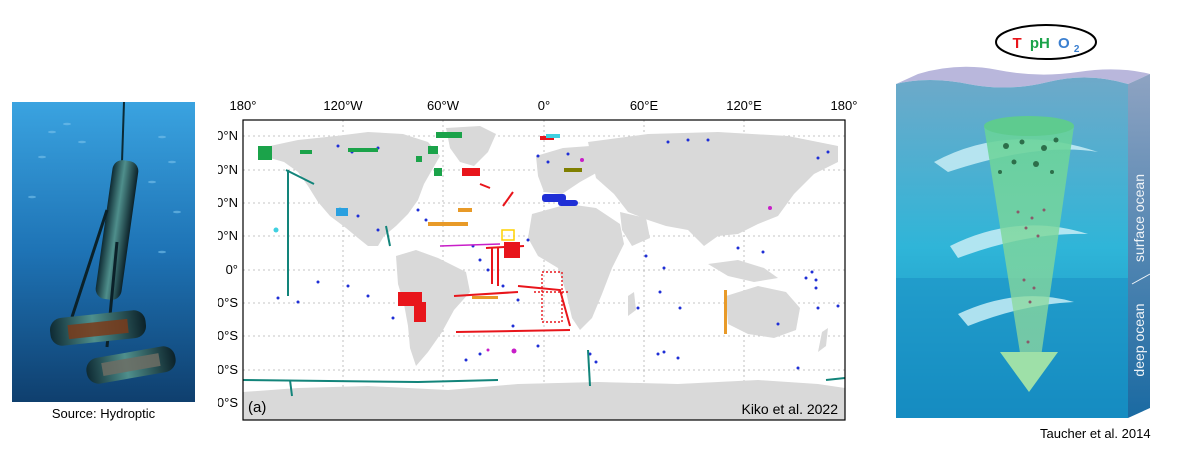 This screenshot has height=454, width=1200. I want to click on surface-ocean-label: surface ocean, so click(1139, 218).